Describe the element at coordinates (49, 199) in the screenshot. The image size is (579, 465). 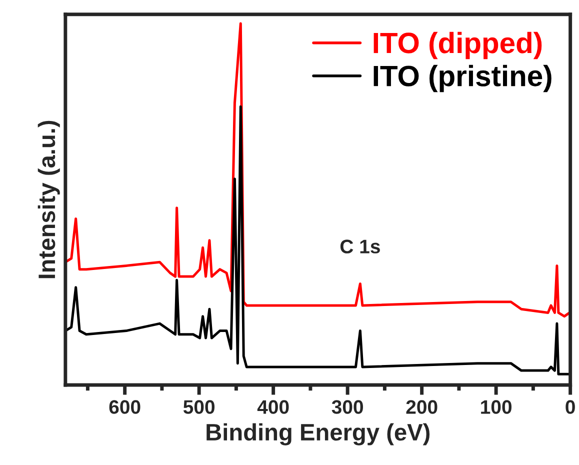
I see `y-axis-title: Intensity (a.u.)` at that location.